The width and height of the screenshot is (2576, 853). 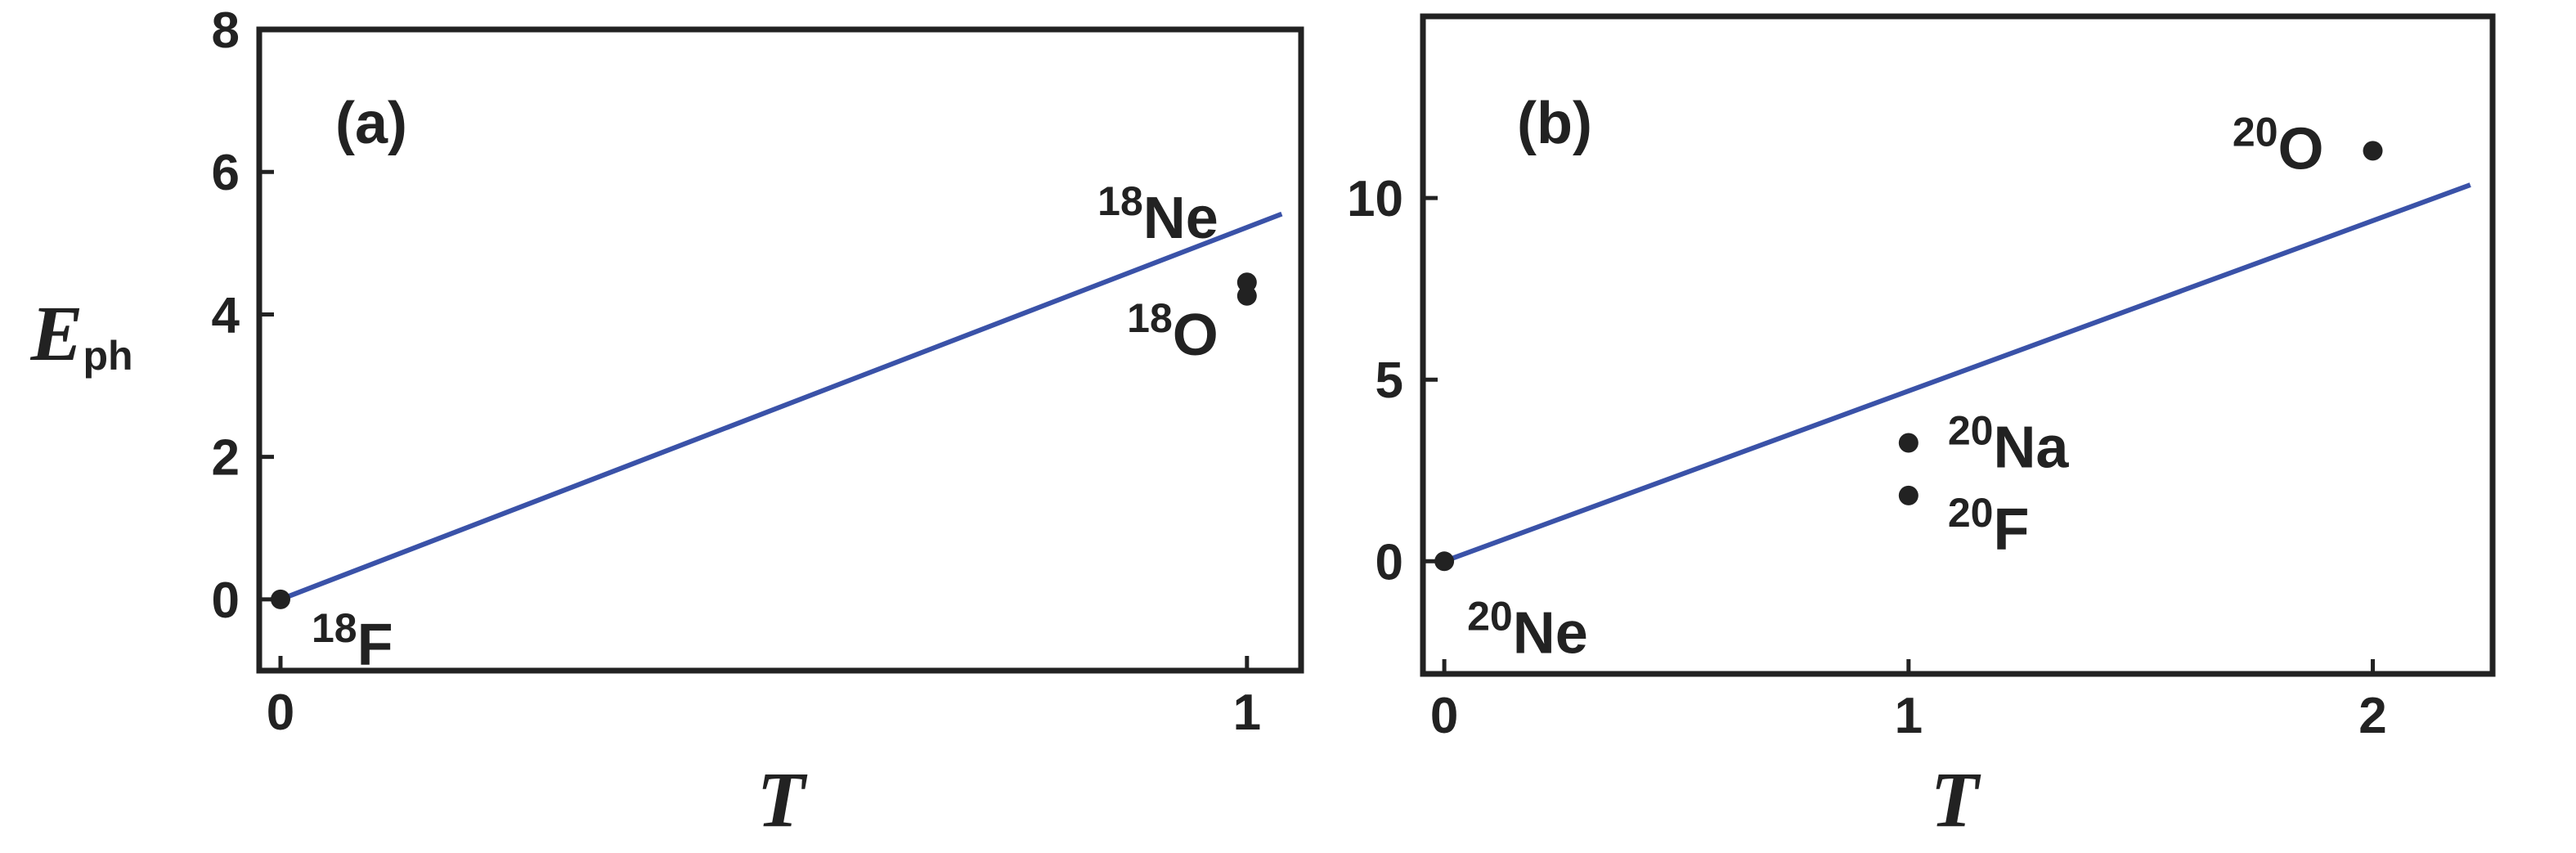 I want to click on y-axis-sub: ph, so click(x=108, y=356).